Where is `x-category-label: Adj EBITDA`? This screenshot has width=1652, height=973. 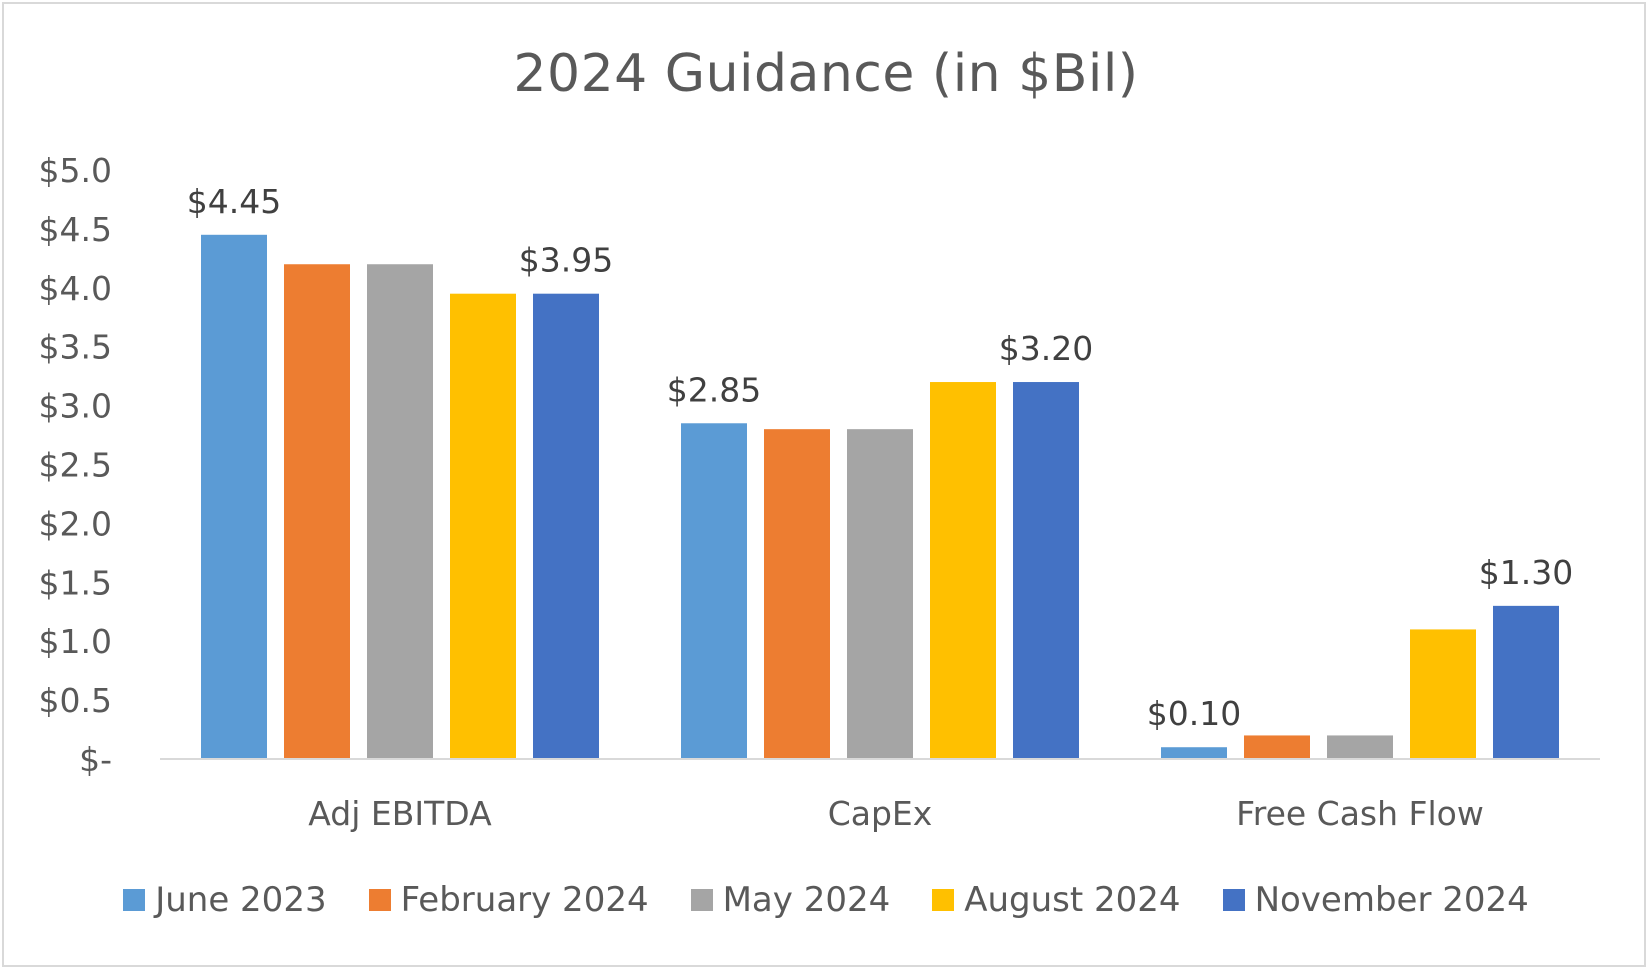
x-category-label: Adj EBITDA is located at coordinates (400, 813).